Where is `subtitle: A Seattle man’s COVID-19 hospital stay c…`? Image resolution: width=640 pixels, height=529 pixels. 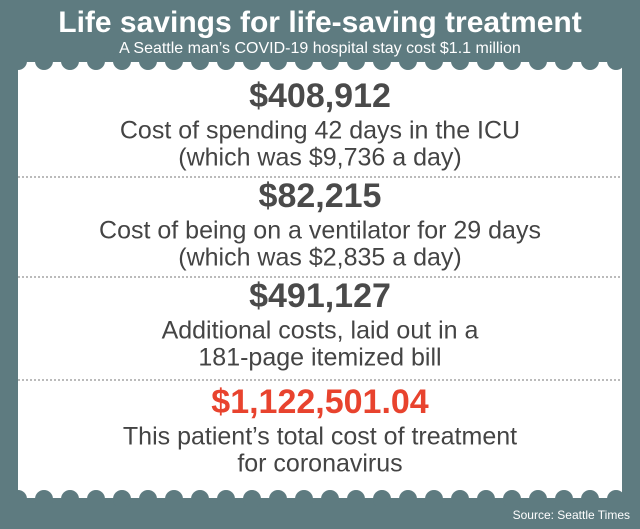 subtitle: A Seattle man’s COVID-19 hospital stay c… is located at coordinates (320, 48).